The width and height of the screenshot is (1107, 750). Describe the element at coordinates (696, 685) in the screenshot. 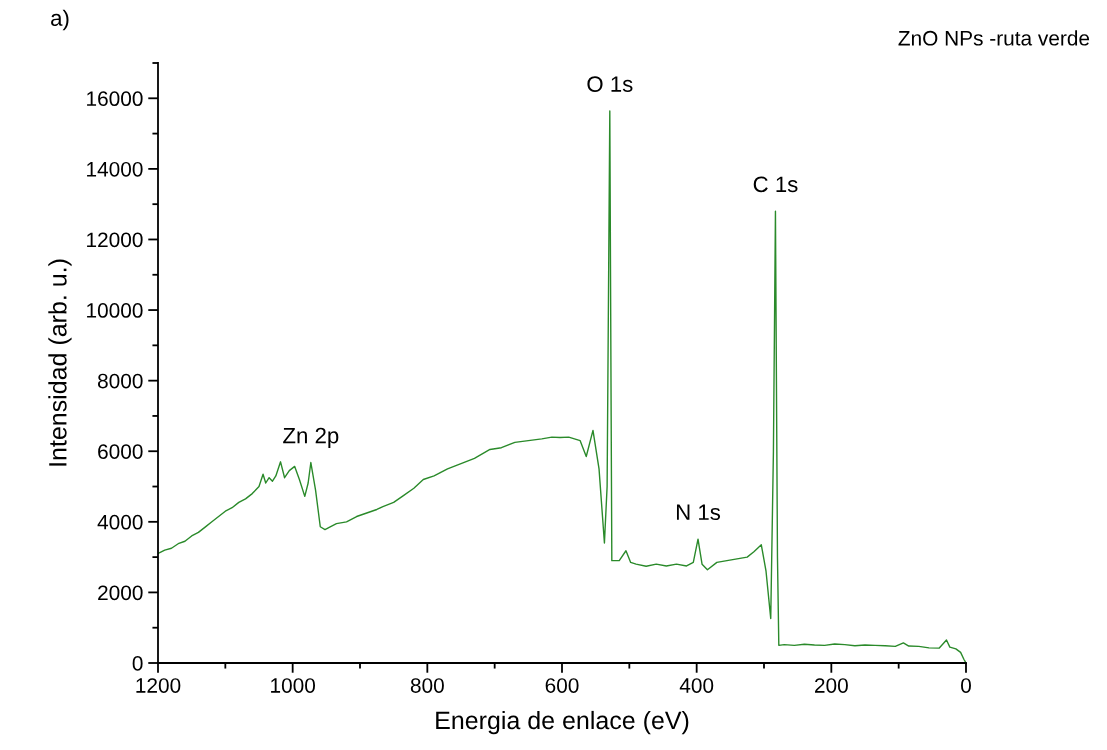

I see `x-tick-label: 400` at that location.